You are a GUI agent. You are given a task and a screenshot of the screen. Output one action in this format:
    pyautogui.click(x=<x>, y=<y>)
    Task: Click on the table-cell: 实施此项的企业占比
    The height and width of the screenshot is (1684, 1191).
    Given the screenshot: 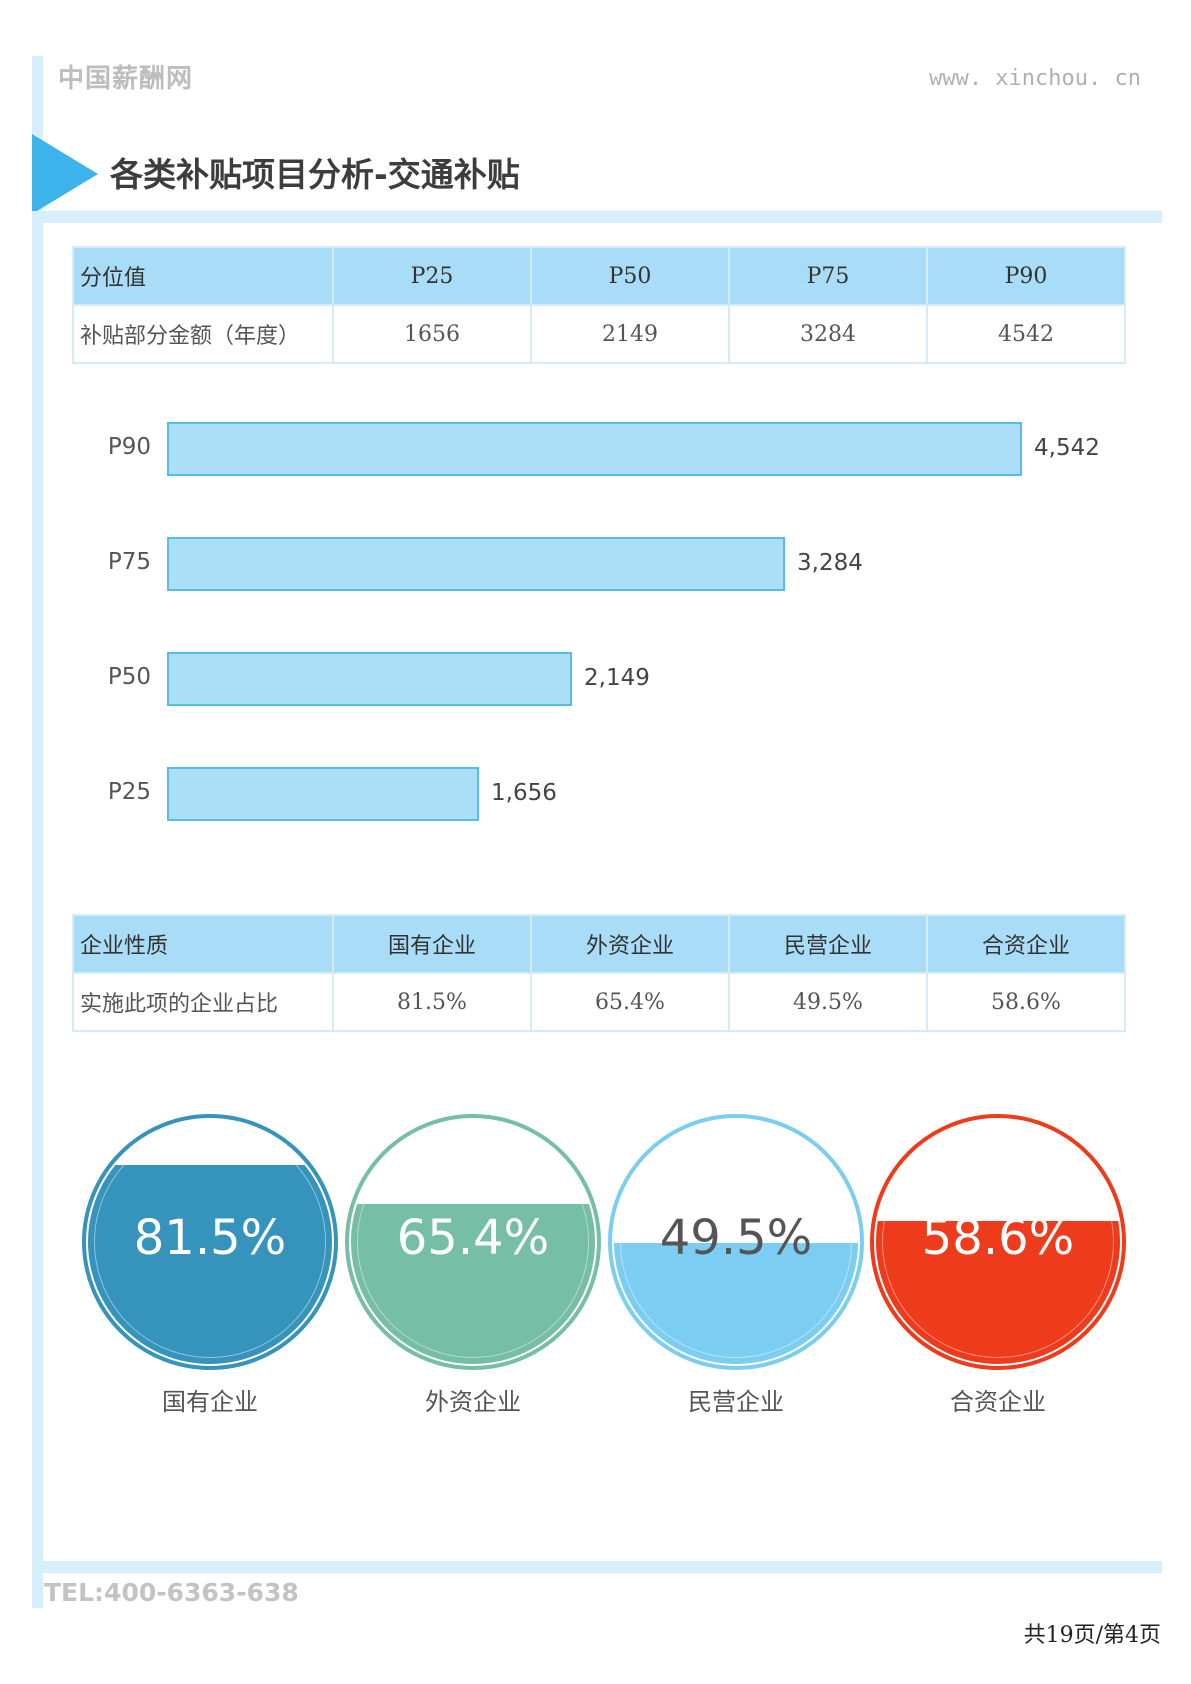 What is the action you would take?
    pyautogui.click(x=203, y=1002)
    